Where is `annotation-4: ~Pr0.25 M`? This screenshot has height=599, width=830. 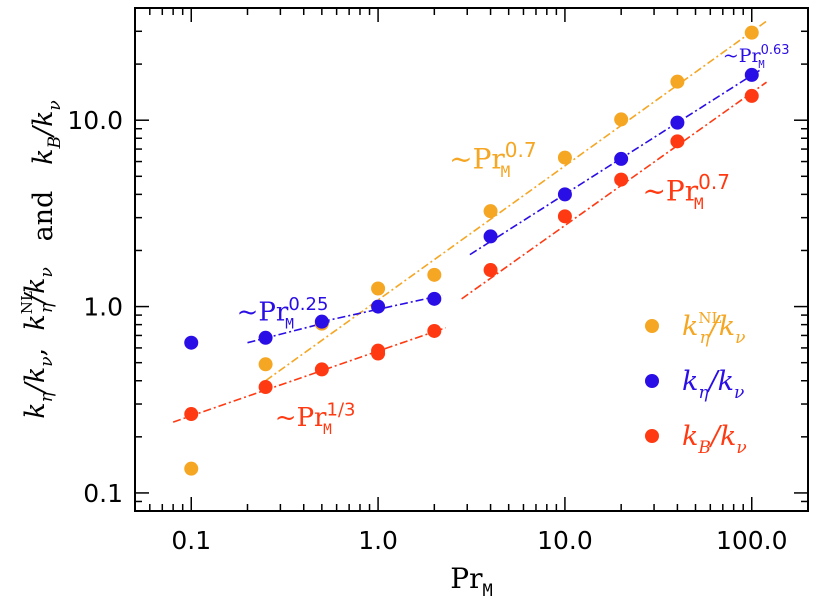
annotation-4: ~Pr0.25 M is located at coordinates (283, 313).